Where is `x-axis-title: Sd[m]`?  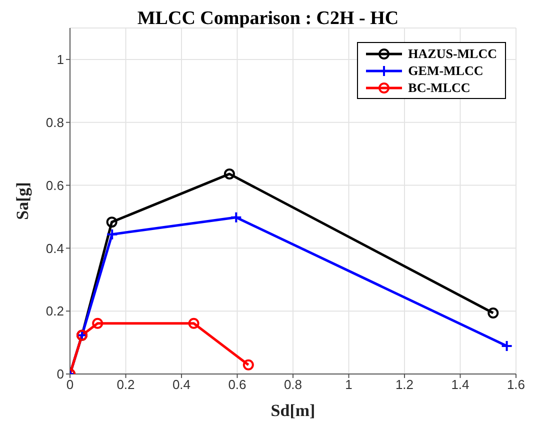
x-axis-title: Sd[m] is located at coordinates (293, 410).